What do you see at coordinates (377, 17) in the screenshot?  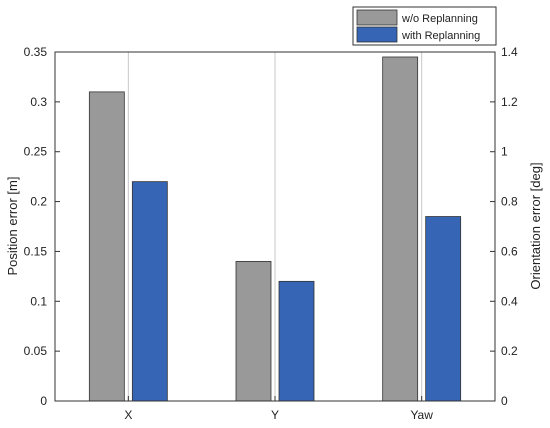 I see `legend-swatch-wo-replanning` at bounding box center [377, 17].